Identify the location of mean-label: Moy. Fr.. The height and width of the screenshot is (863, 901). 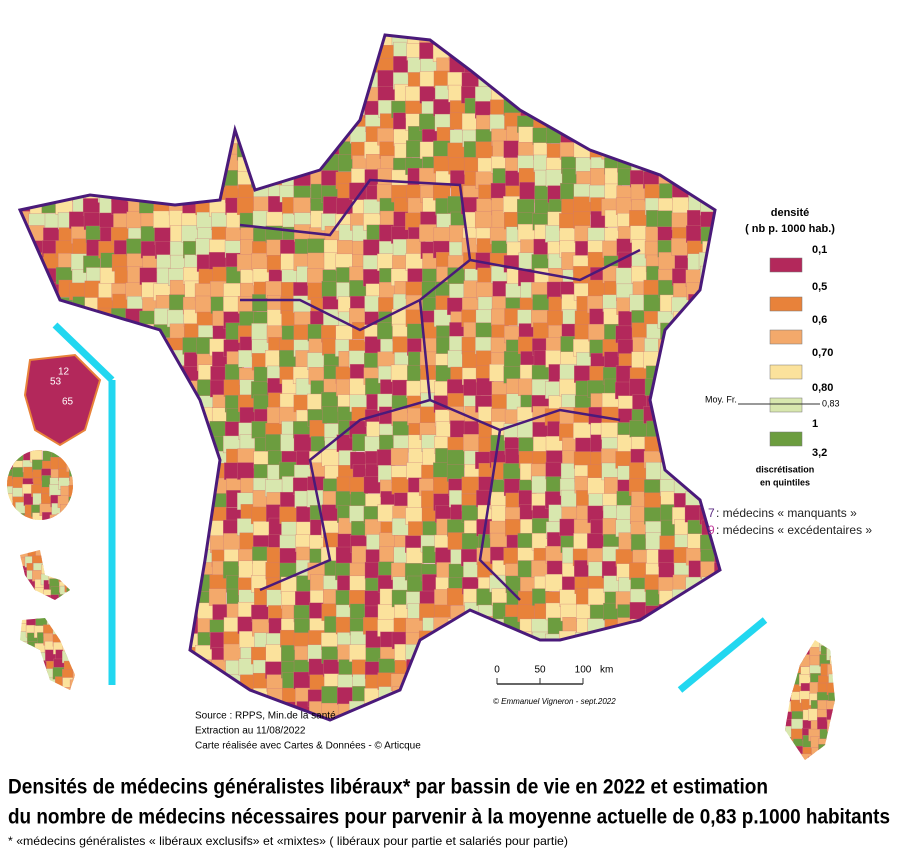
(721, 399).